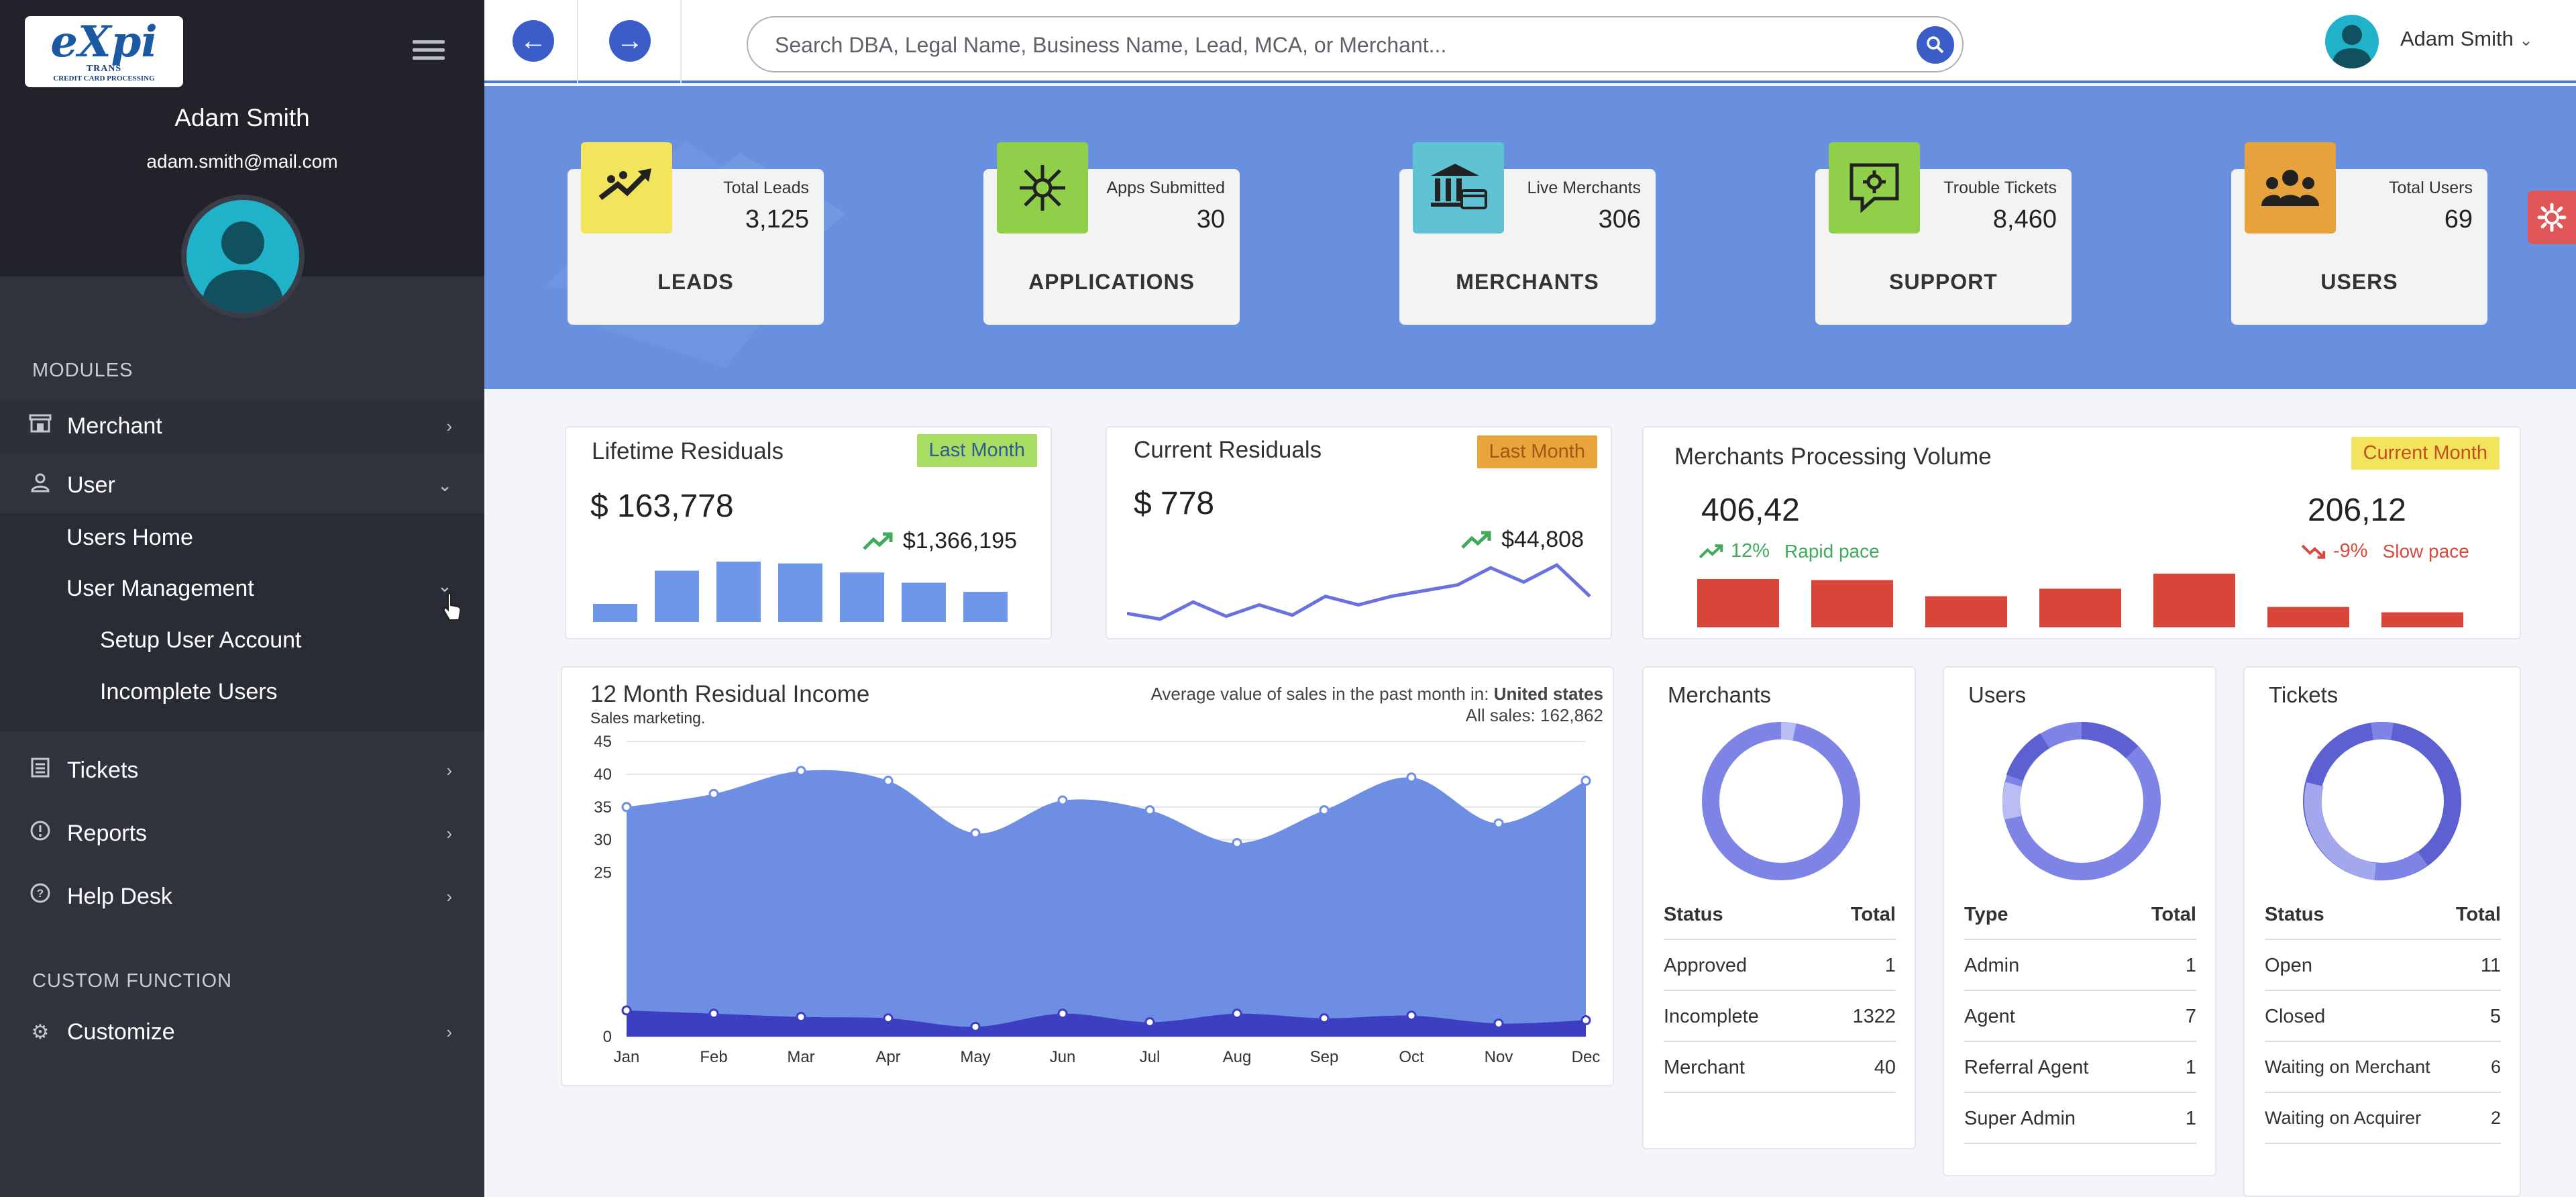 The width and height of the screenshot is (2576, 1197). Describe the element at coordinates (104, 69) in the screenshot. I see `logo-subtext: TRANS` at that location.